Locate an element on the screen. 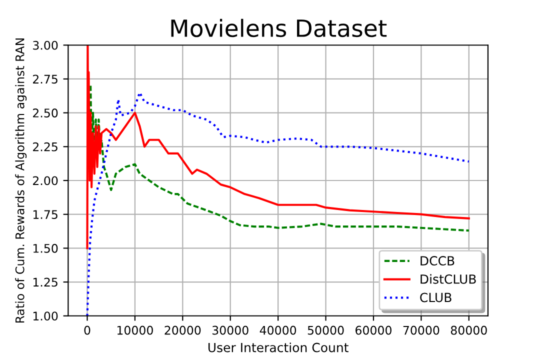 This screenshot has width=541, height=361. chart-title: Movielens Dataset is located at coordinates (279, 28).